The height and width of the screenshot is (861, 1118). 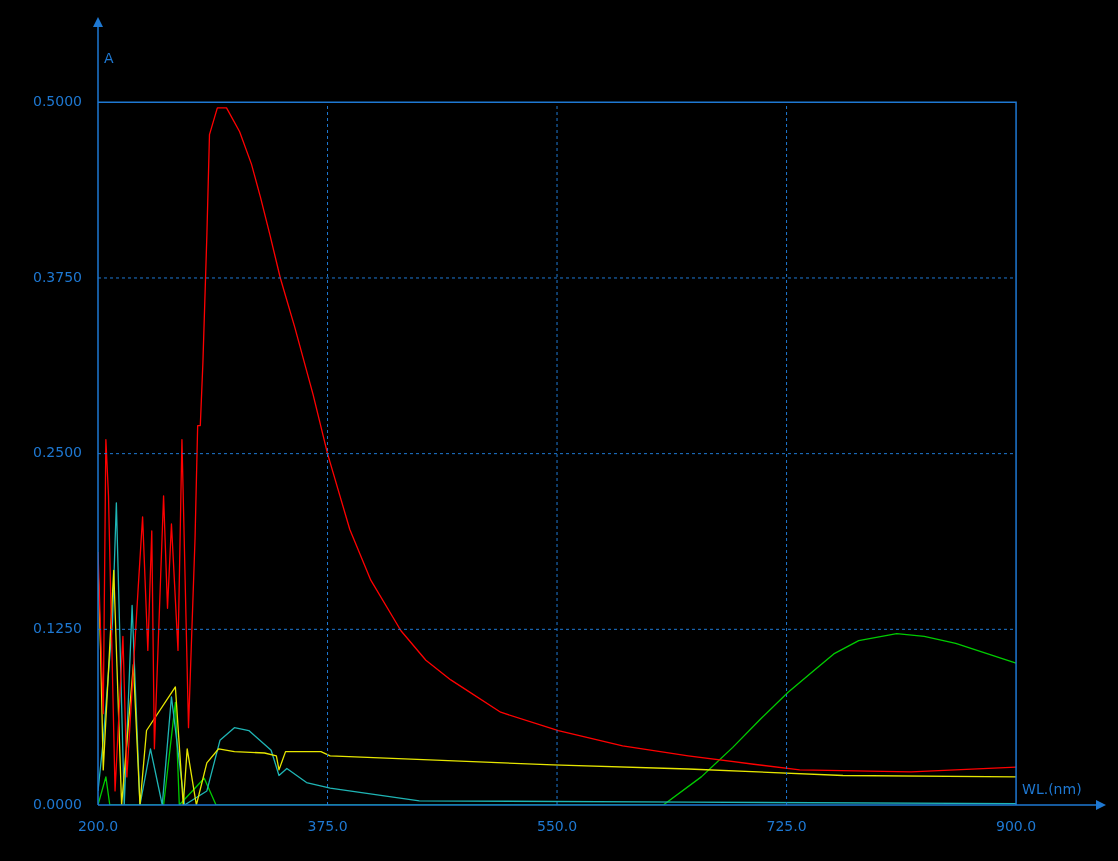 I want to click on y-tick-label: 0.0000, so click(x=57, y=803).